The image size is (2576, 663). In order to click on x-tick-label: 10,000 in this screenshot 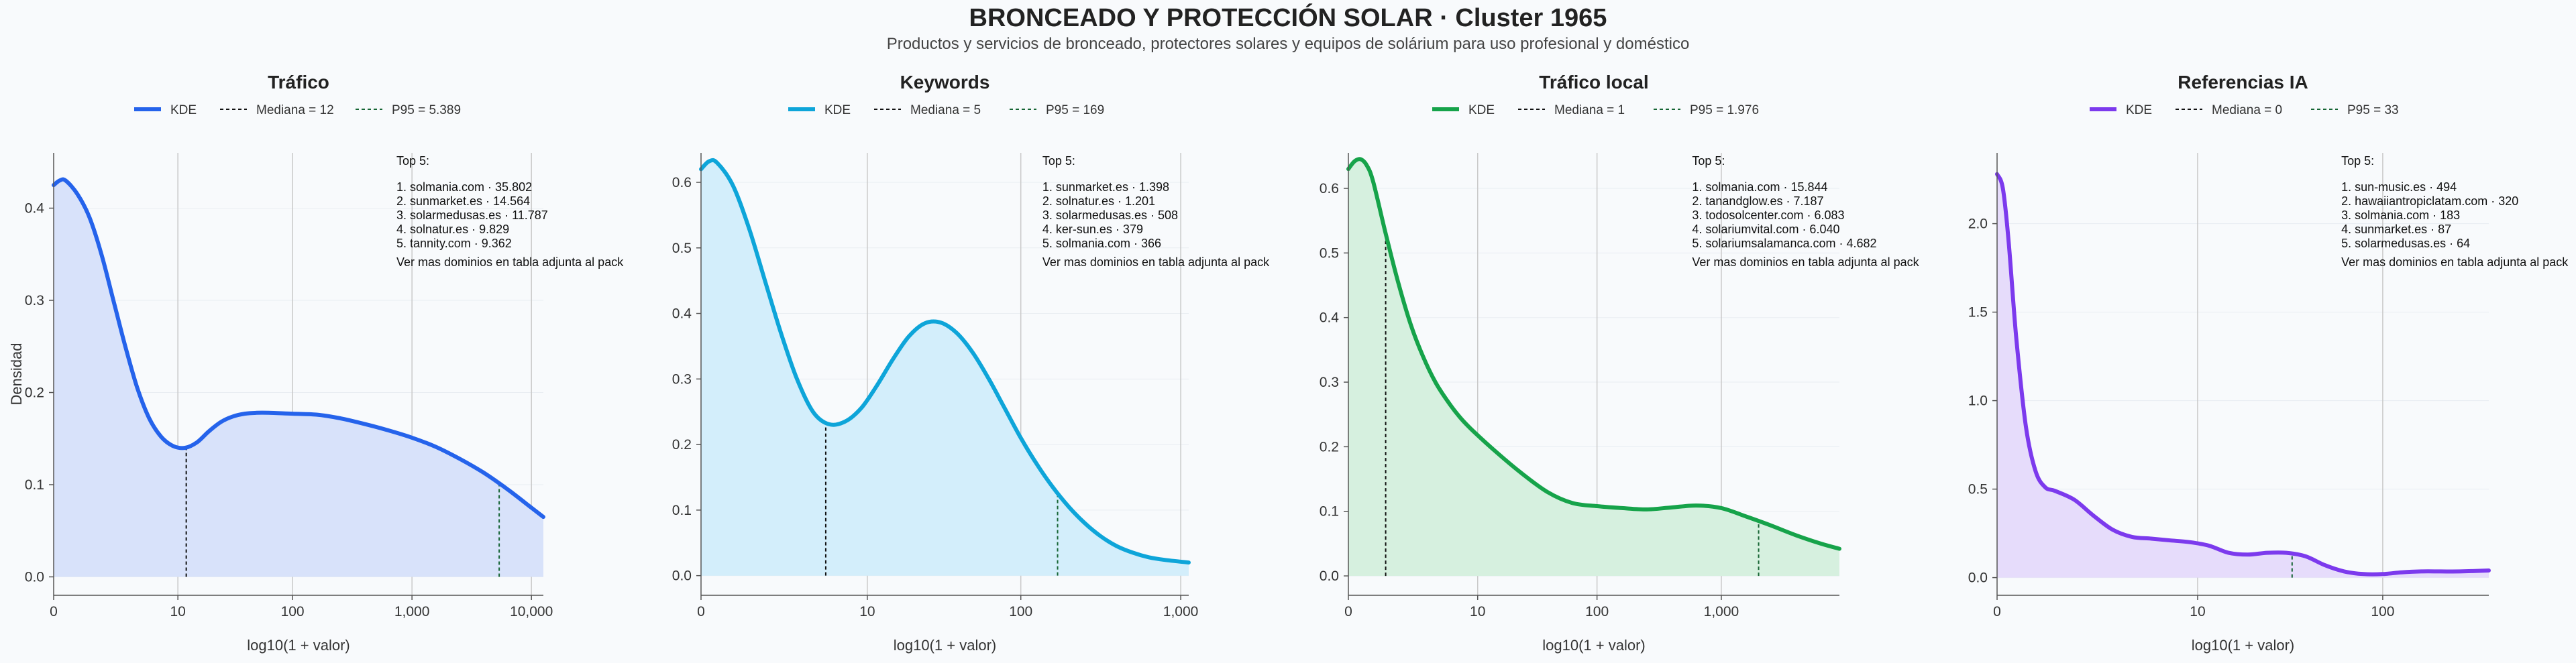, I will do `click(531, 611)`.